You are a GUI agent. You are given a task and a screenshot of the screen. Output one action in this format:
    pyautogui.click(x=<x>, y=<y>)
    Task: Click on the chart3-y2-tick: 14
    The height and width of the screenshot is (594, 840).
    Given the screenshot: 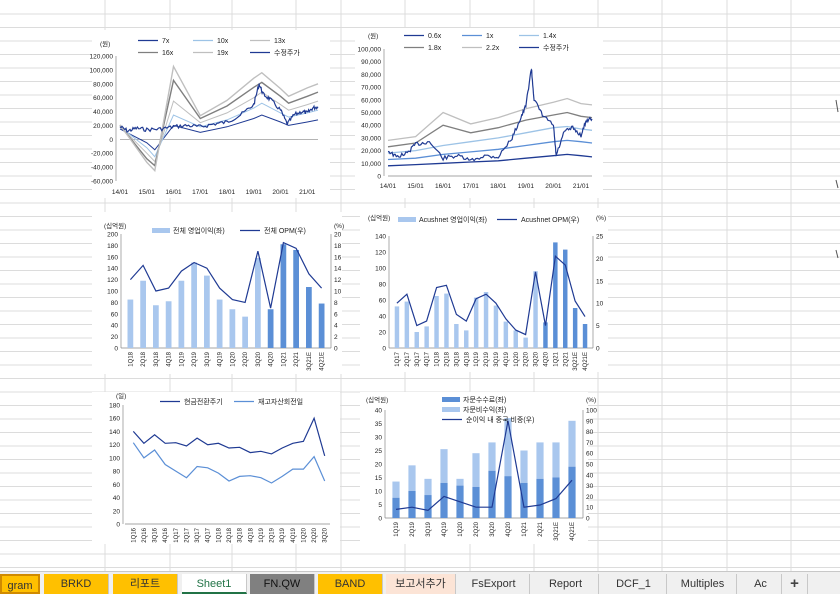 What is the action you would take?
    pyautogui.click(x=338, y=269)
    